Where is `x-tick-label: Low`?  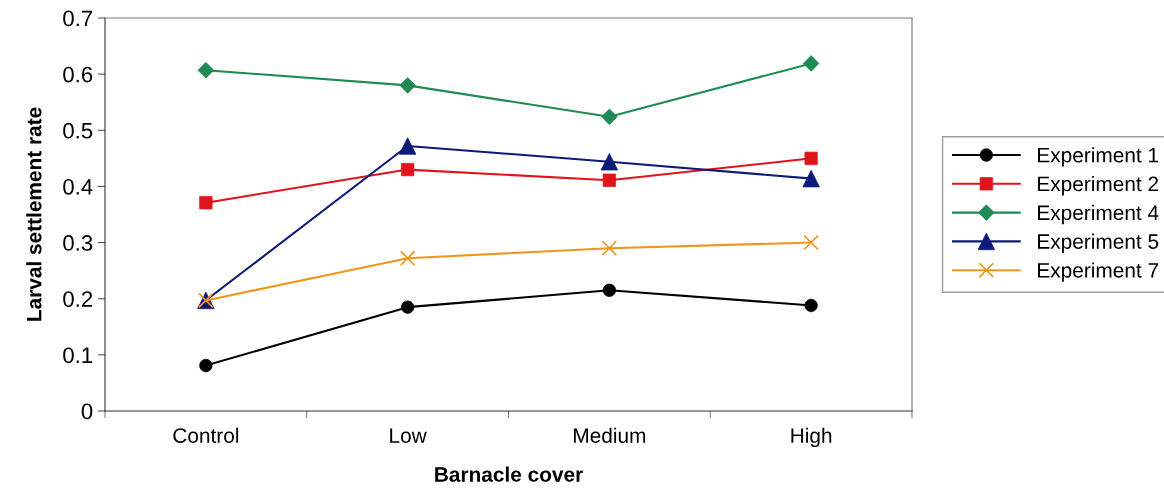
x-tick-label: Low is located at coordinates (408, 435).